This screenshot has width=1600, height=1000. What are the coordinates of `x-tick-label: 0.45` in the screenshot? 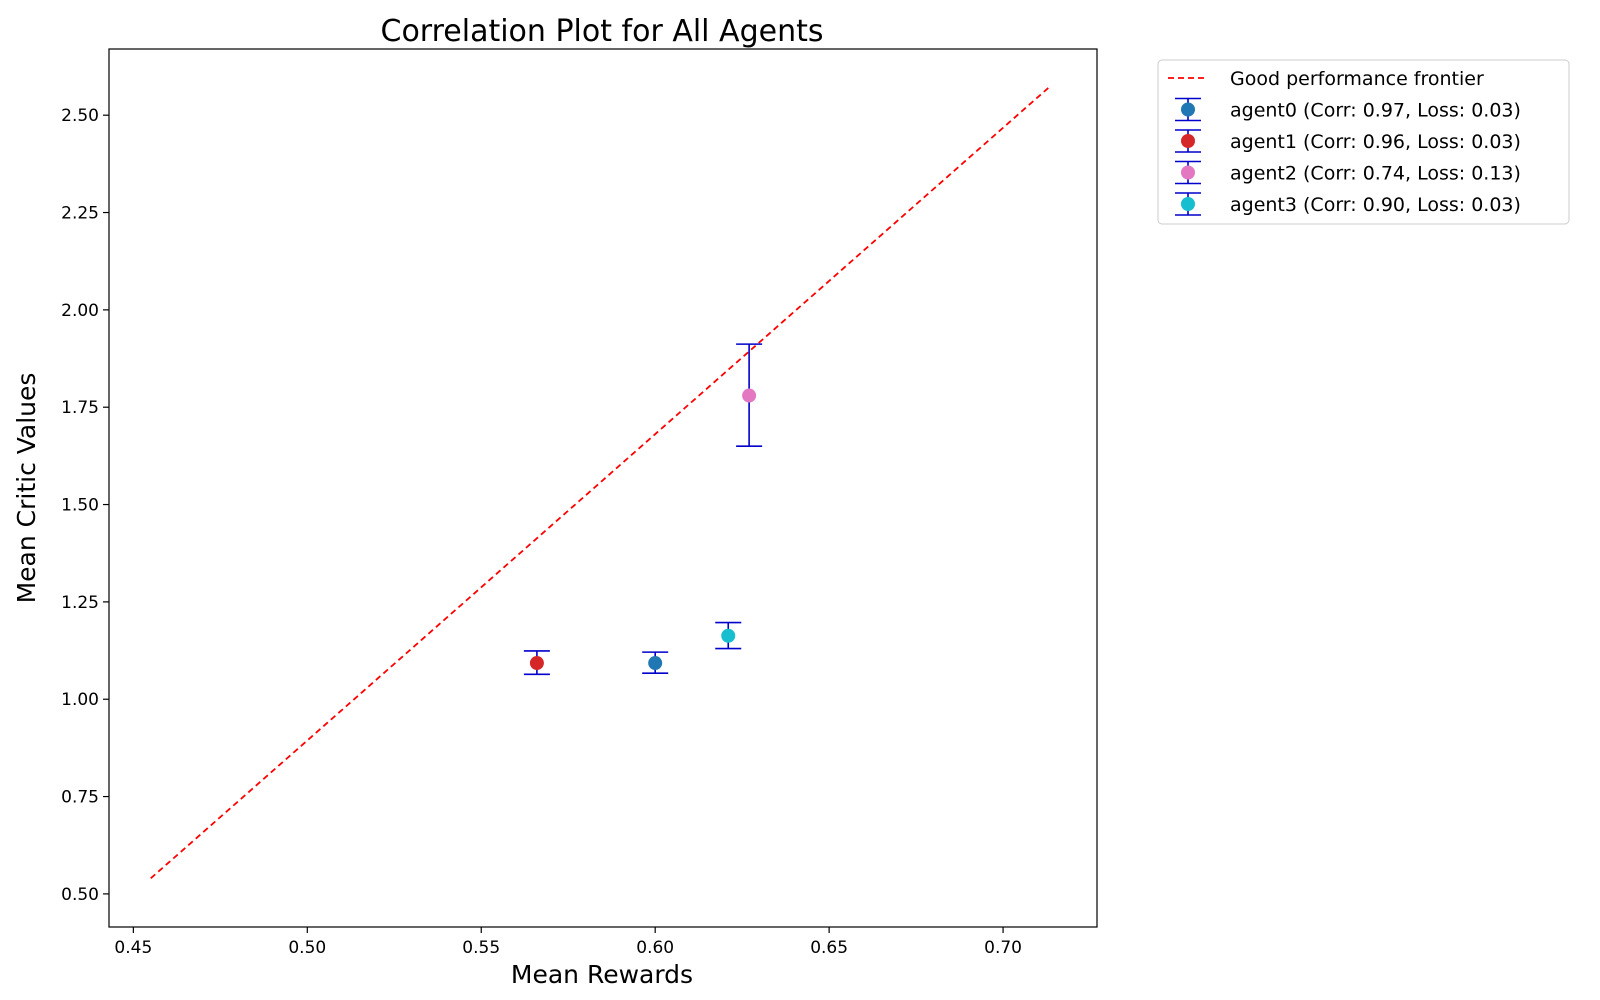 It's located at (133, 948).